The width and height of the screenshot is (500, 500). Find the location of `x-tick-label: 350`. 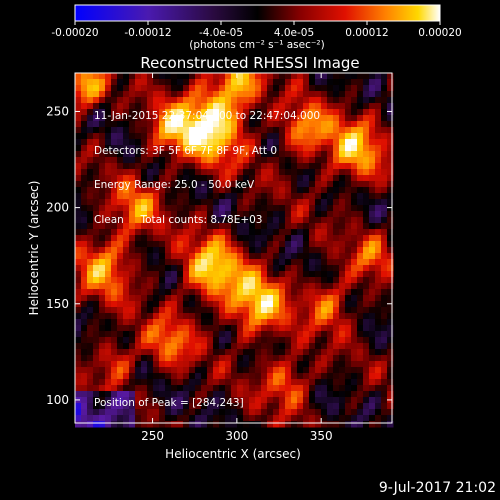

x-tick-label: 350 is located at coordinates (321, 436).